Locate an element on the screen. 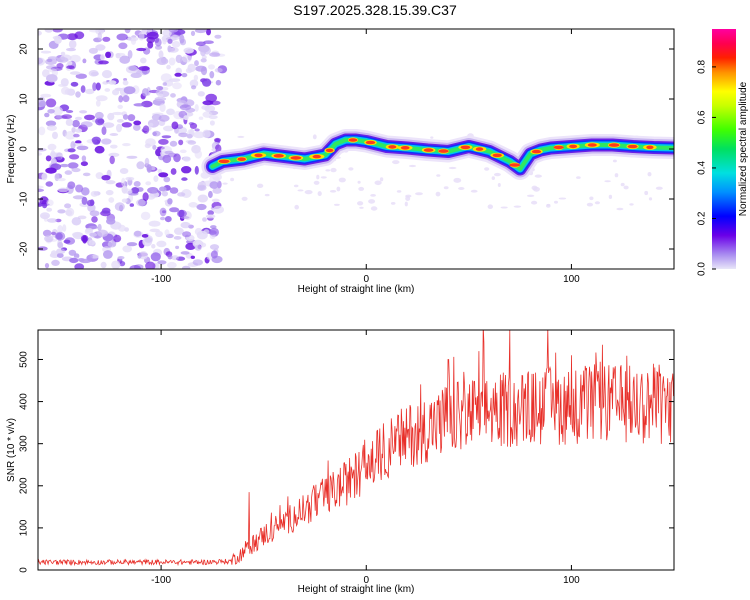  x-tick-label: -100 is located at coordinates (161, 580).